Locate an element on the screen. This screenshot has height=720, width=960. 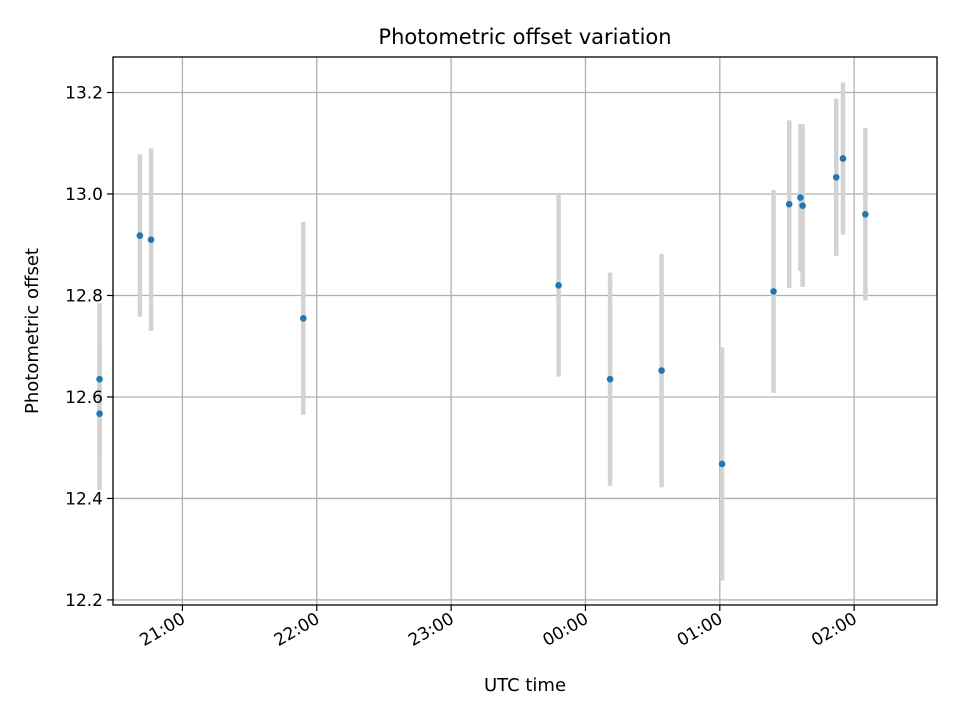
x-axis-label: UTC time is located at coordinates (525, 685).